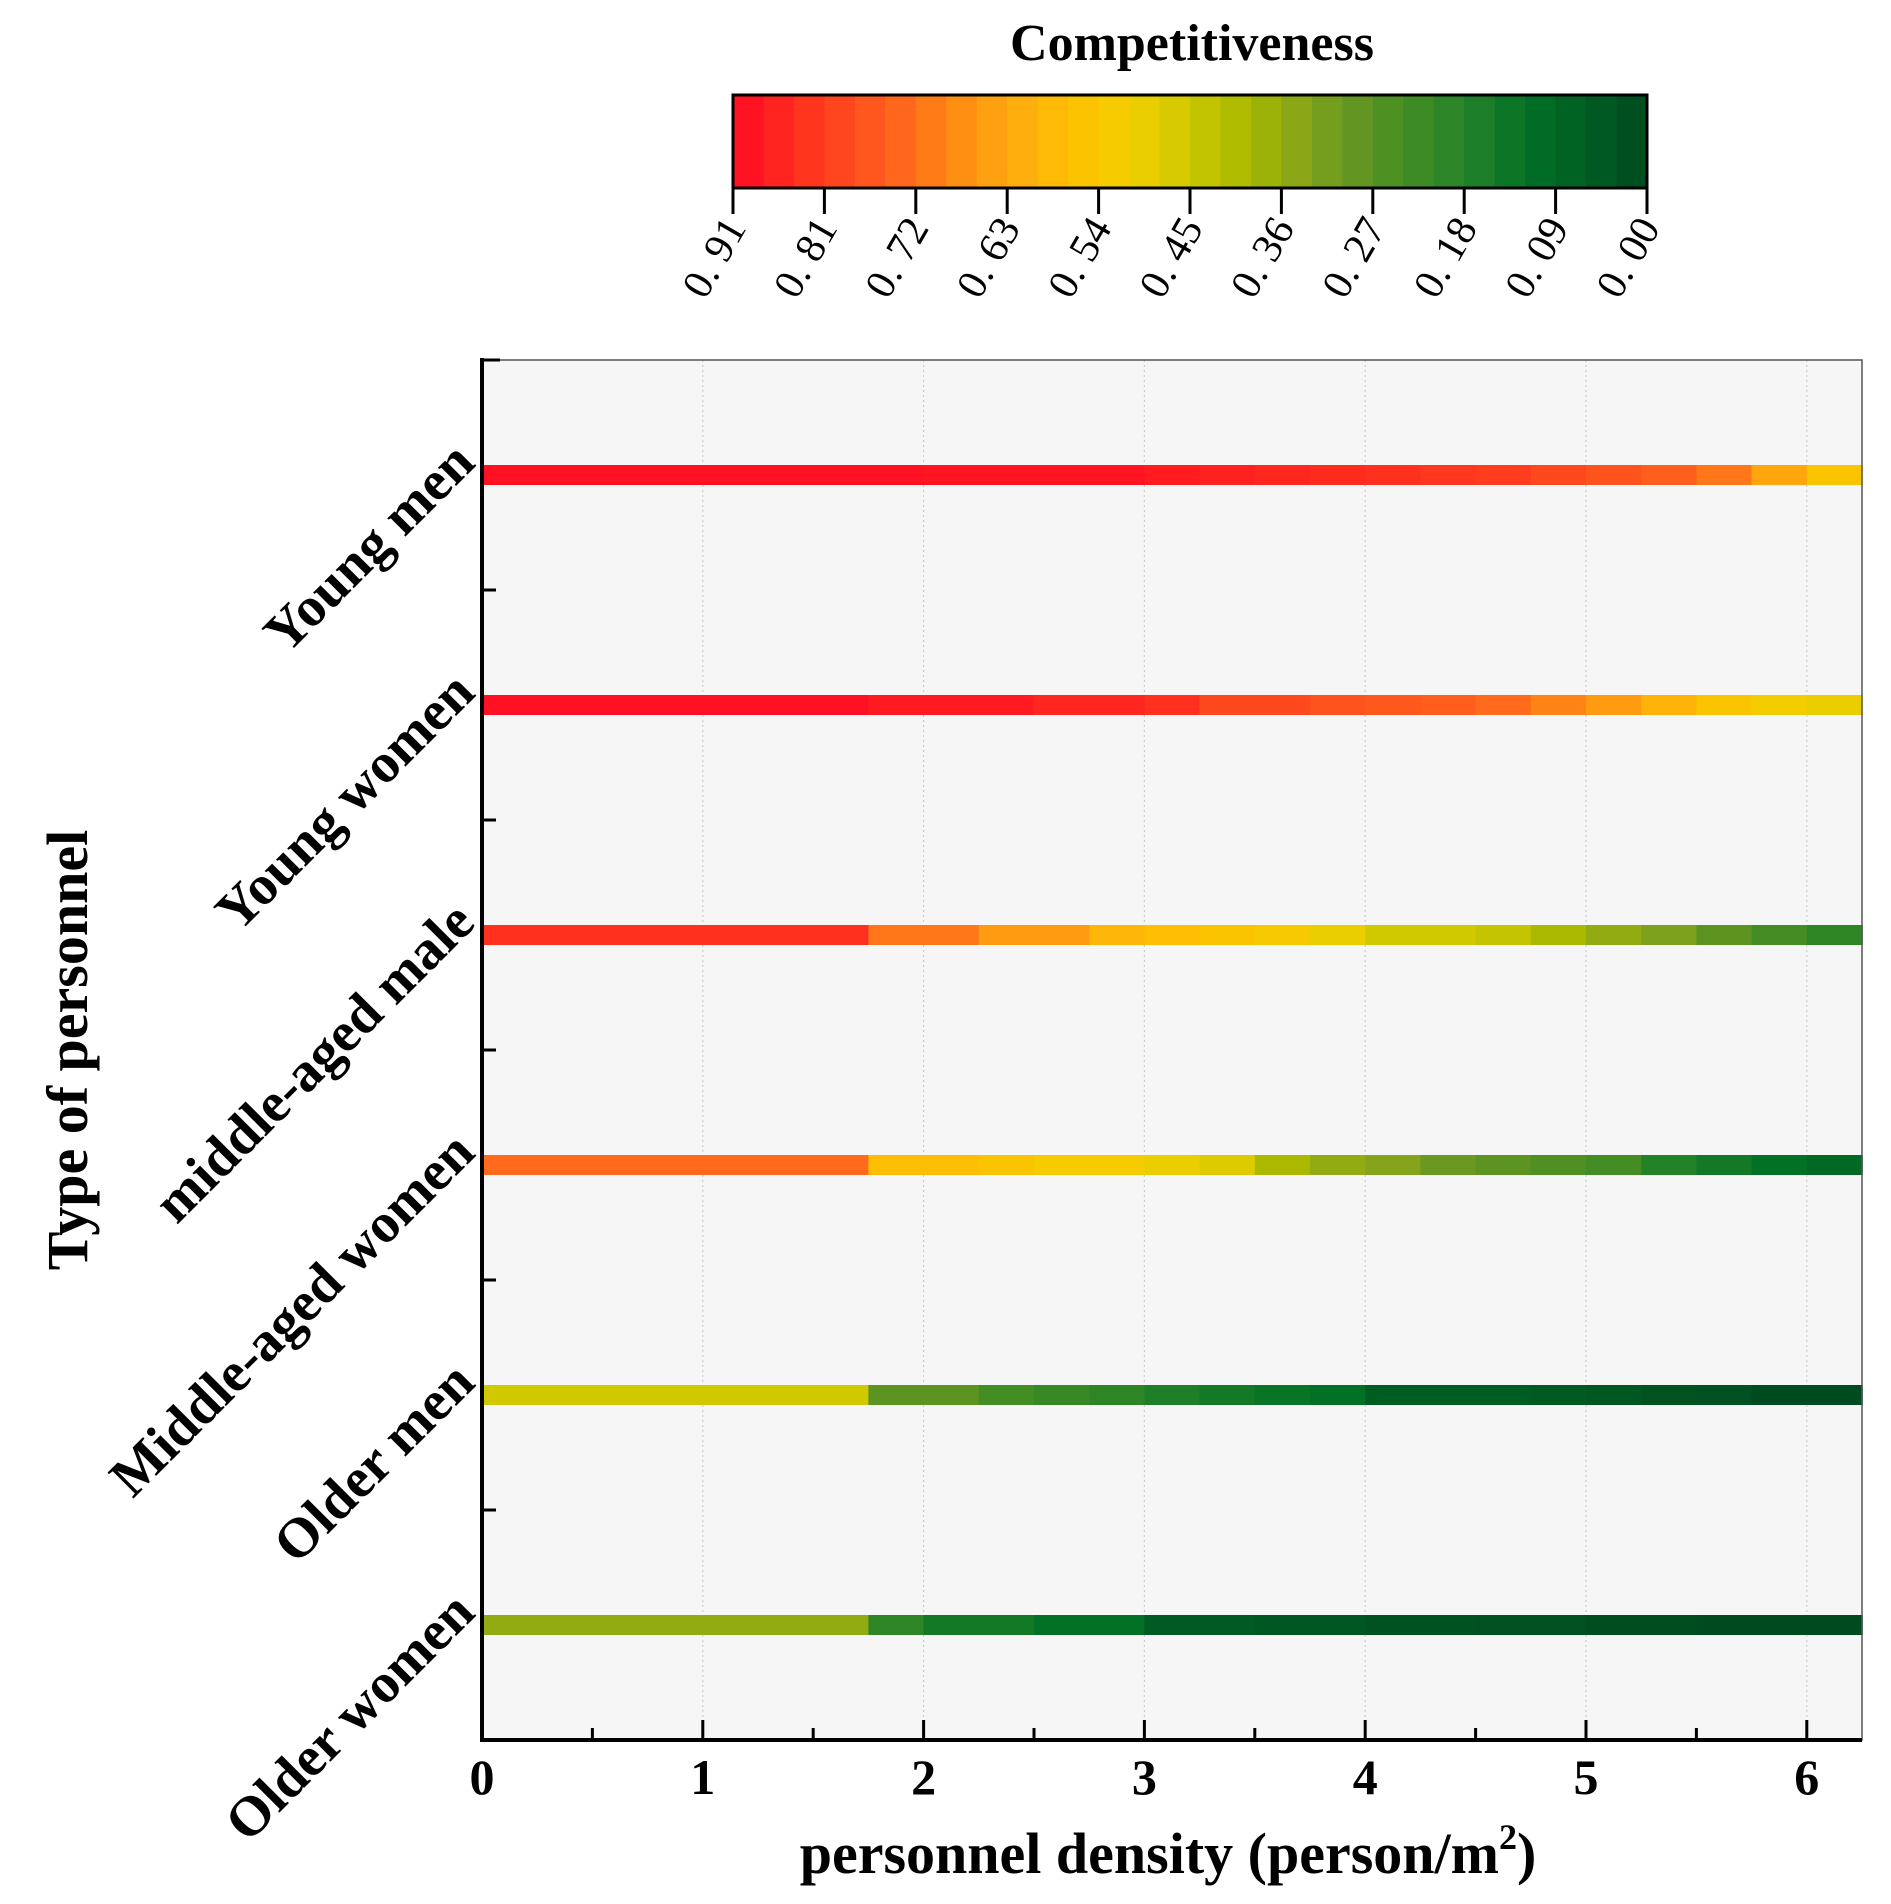 This screenshot has height=1904, width=1891. What do you see at coordinates (1586, 1777) in the screenshot?
I see `x-tick-label: 5` at bounding box center [1586, 1777].